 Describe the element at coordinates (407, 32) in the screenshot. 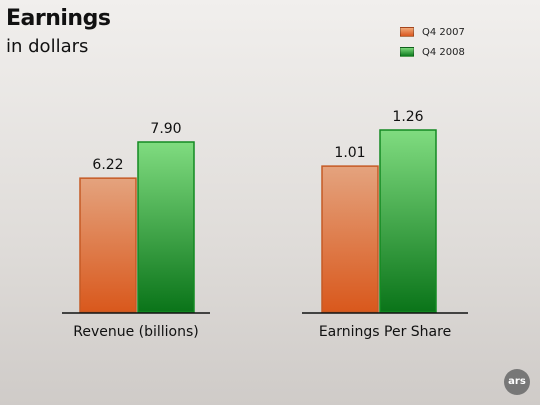

I see `legend-swatch-q4-2007` at that location.